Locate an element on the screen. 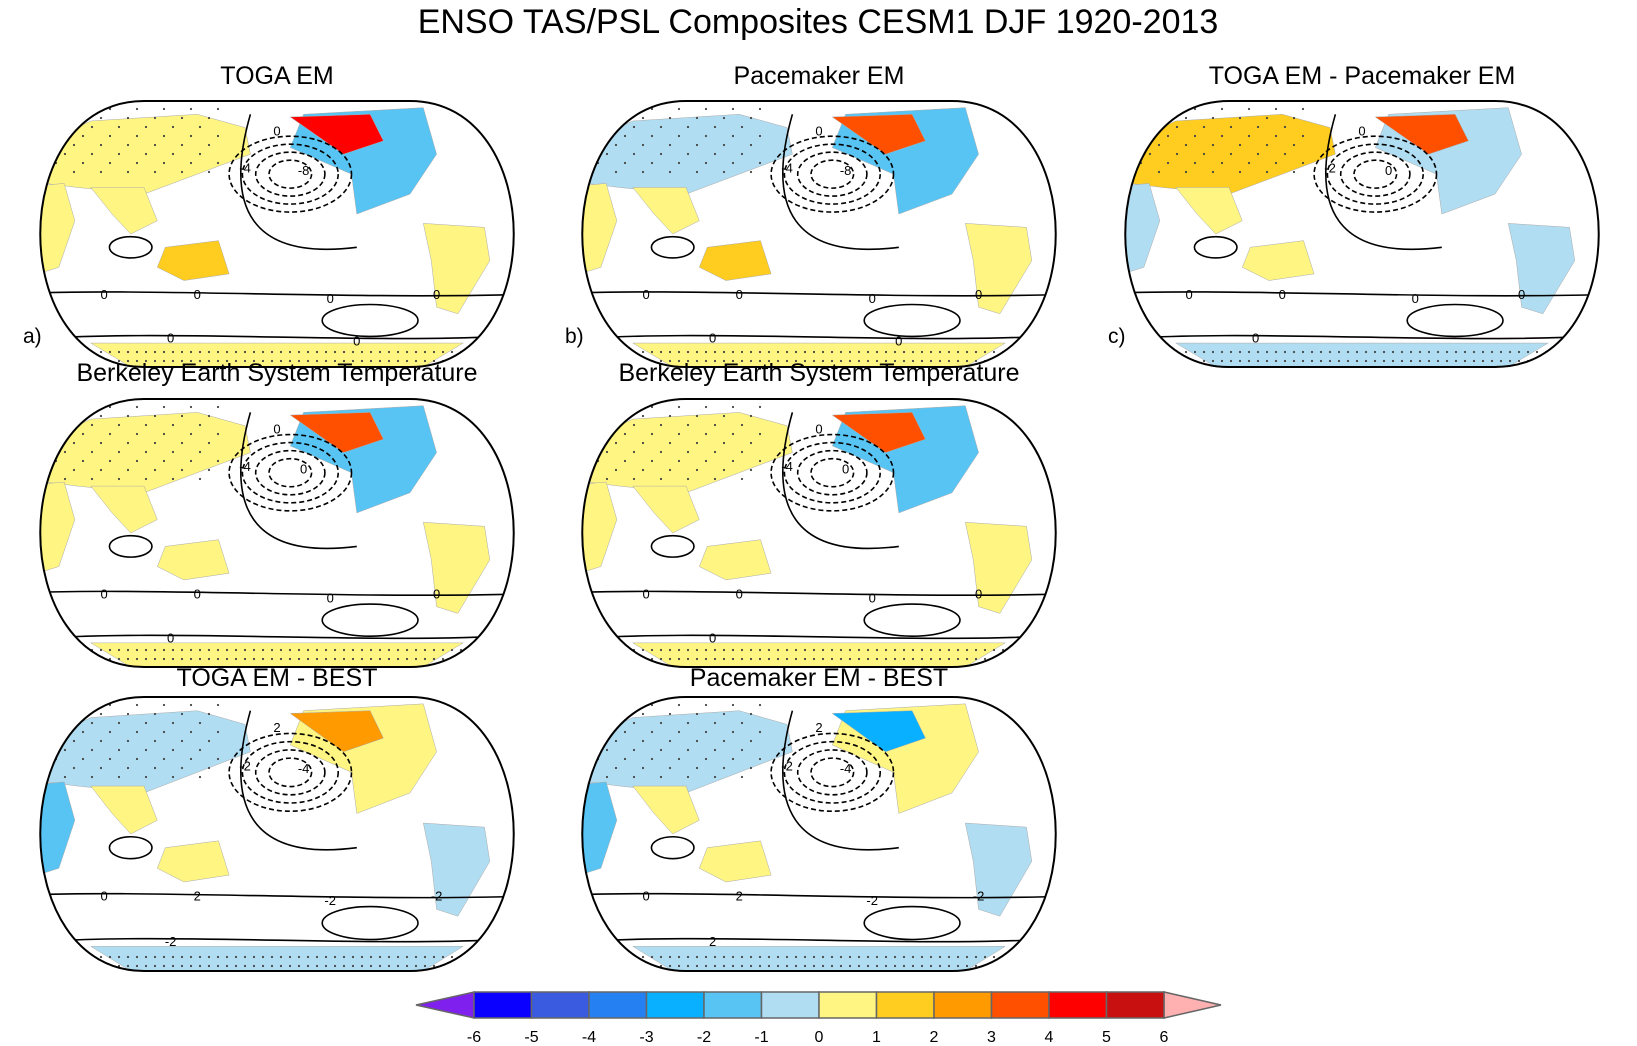 Image resolution: width=1637 pixels, height=1046 pixels. contour-label: -8 is located at coordinates (304, 170).